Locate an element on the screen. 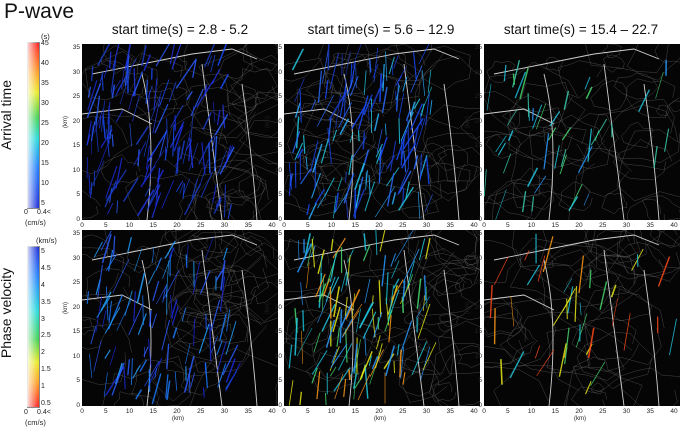 This screenshot has height=436, width=685. velocity-colorbar-fade is located at coordinates (33, 326).